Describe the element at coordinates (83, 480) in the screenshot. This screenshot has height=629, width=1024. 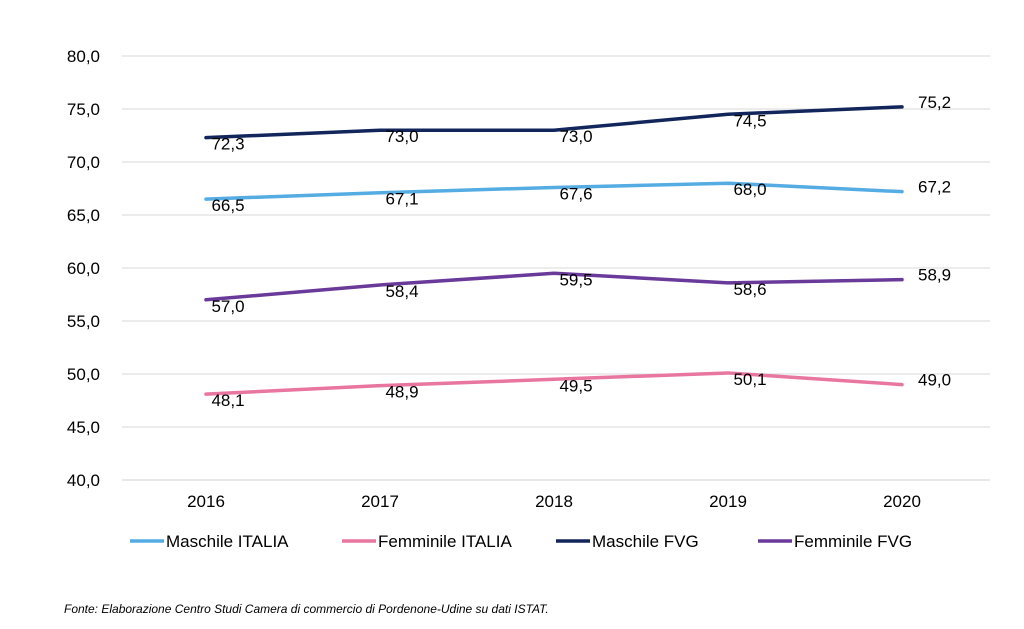
I see `y-tick-label: 40,0` at that location.